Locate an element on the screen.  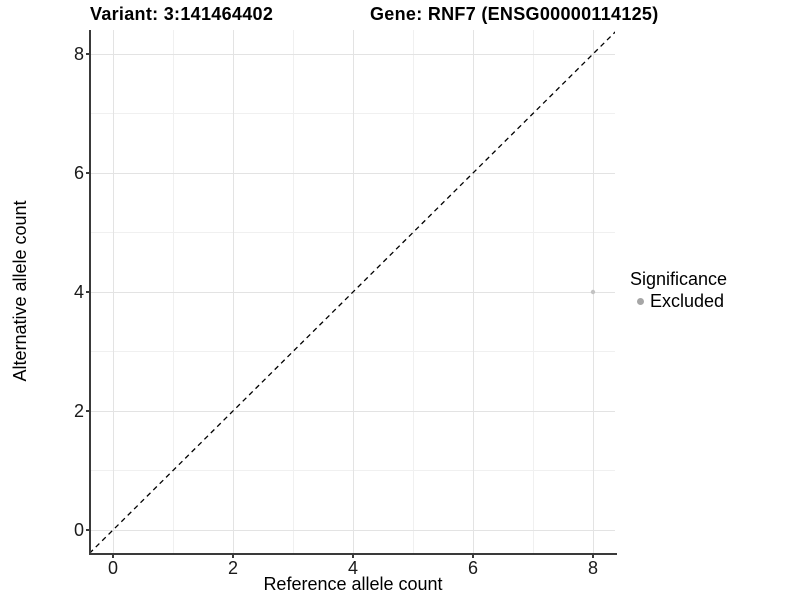
x-tick-label: 2 is located at coordinates (232, 568).